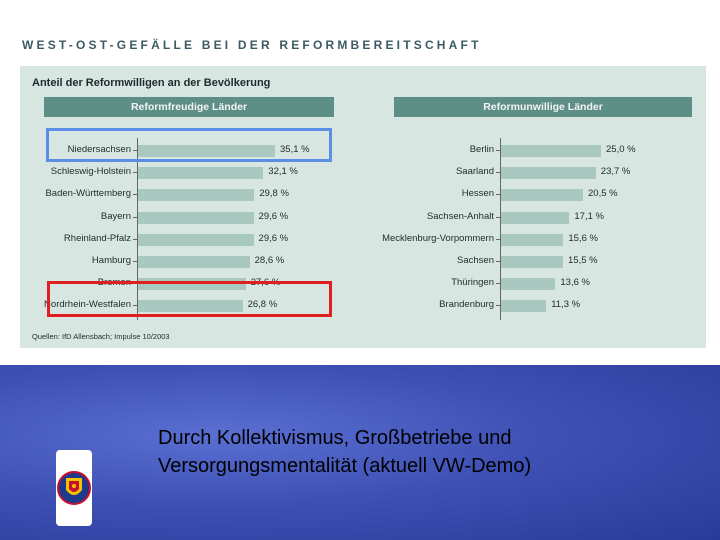 Image resolution: width=720 pixels, height=540 pixels. What do you see at coordinates (99, 149) in the screenshot?
I see `category-label: Niedersachsen` at bounding box center [99, 149].